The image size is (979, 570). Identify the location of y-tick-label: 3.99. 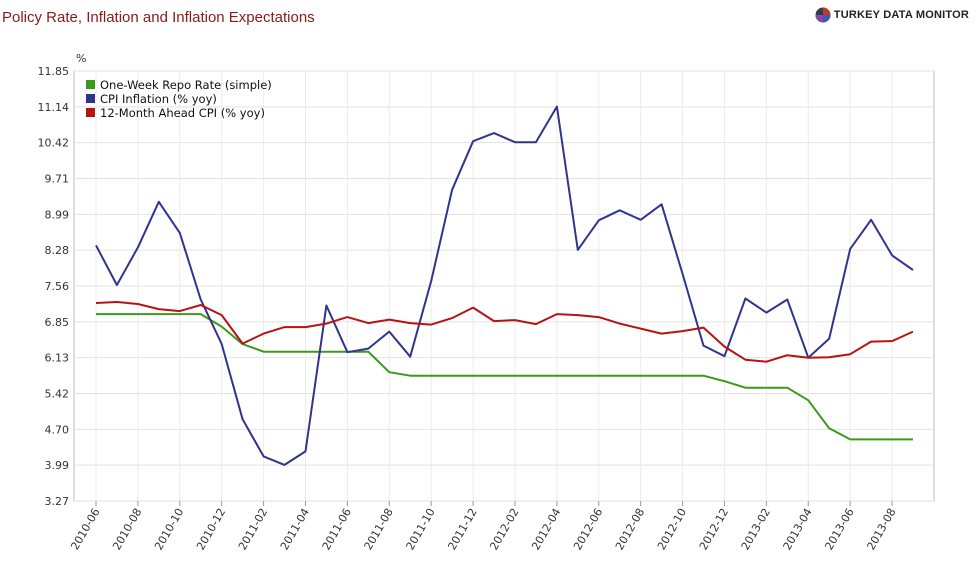
(57, 465).